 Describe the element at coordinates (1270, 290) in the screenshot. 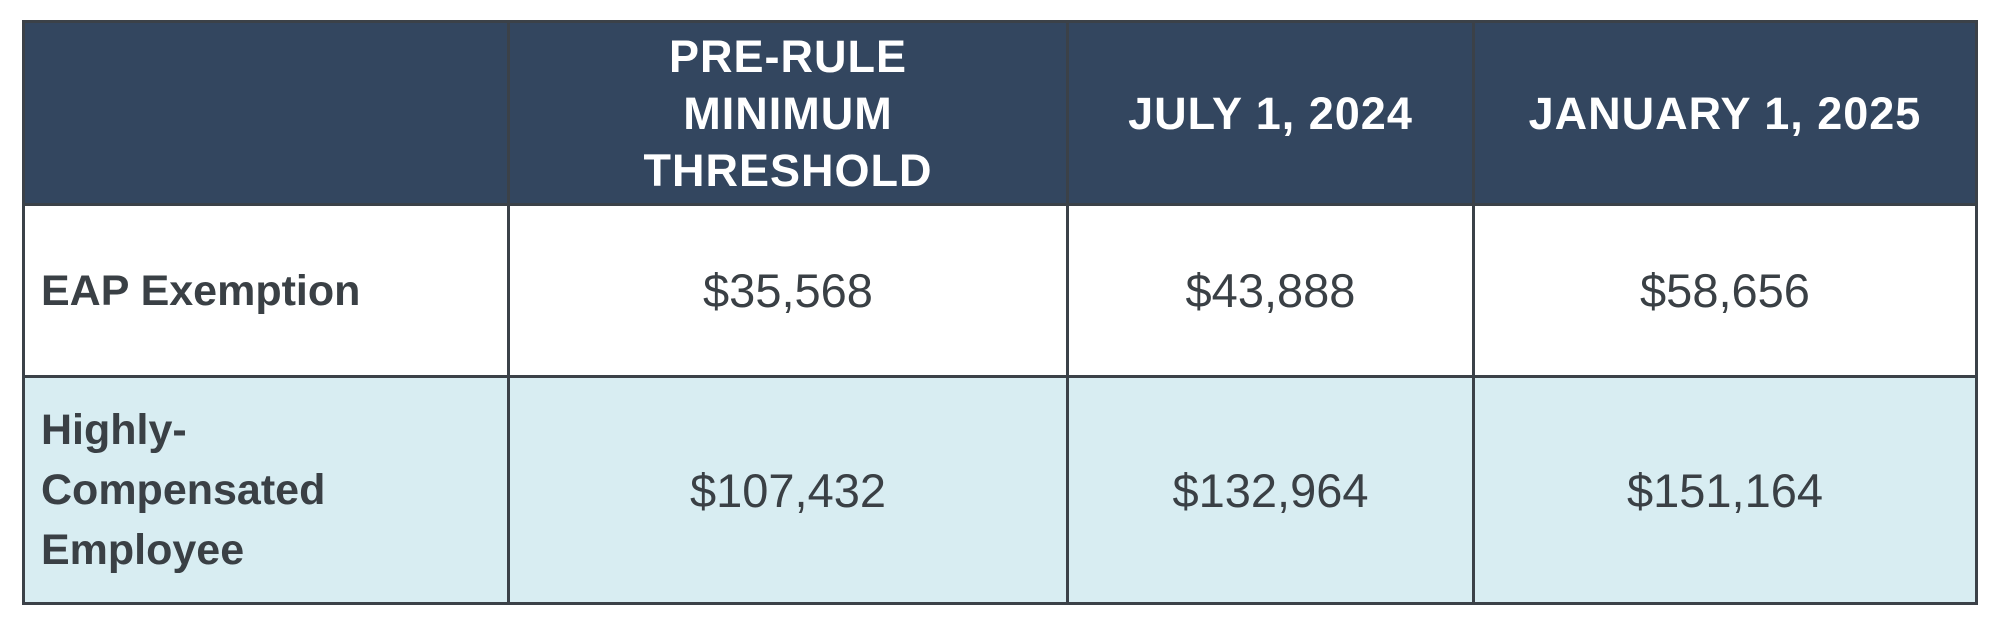

I see `value-eap-july-2024: $43,888` at that location.